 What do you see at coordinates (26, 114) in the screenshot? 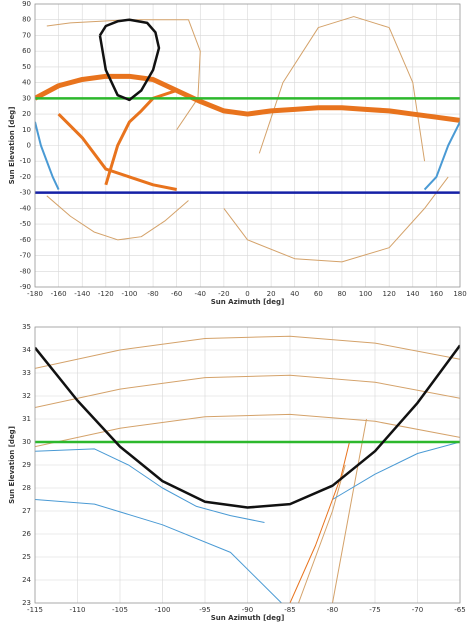
I see `y-tick-label: 20` at bounding box center [26, 114].